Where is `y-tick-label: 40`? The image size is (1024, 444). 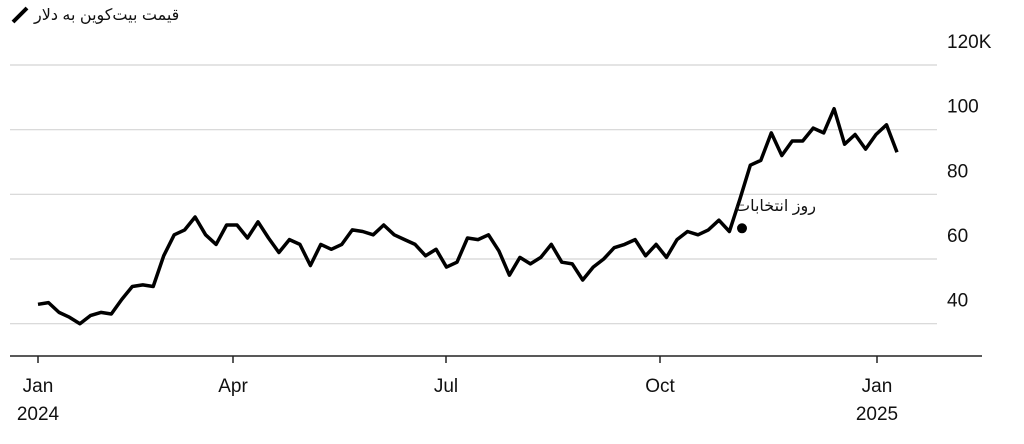 y-tick-label: 40 is located at coordinates (957, 301).